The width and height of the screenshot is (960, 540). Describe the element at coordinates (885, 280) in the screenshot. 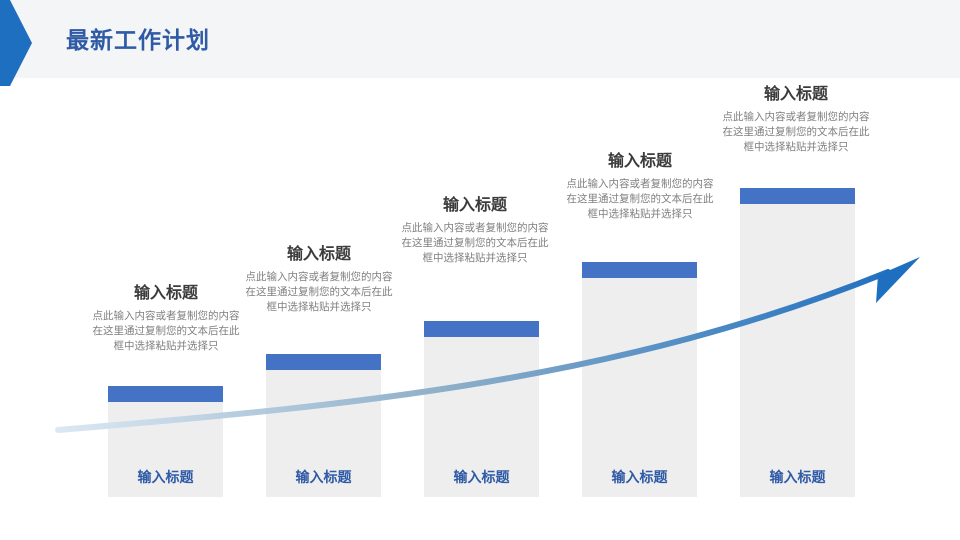

I see `arrow-head-icon` at that location.